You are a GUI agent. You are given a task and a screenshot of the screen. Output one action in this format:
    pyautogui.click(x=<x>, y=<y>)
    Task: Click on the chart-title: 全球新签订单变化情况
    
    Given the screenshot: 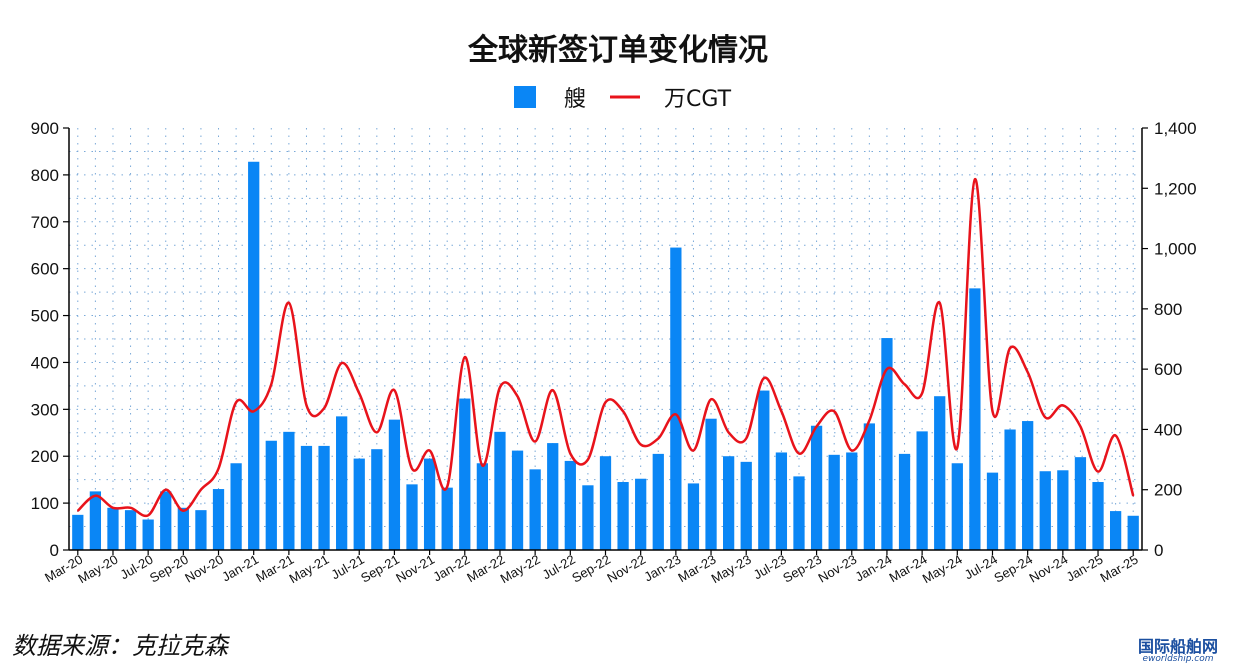 What is the action you would take?
    pyautogui.click(x=617, y=50)
    